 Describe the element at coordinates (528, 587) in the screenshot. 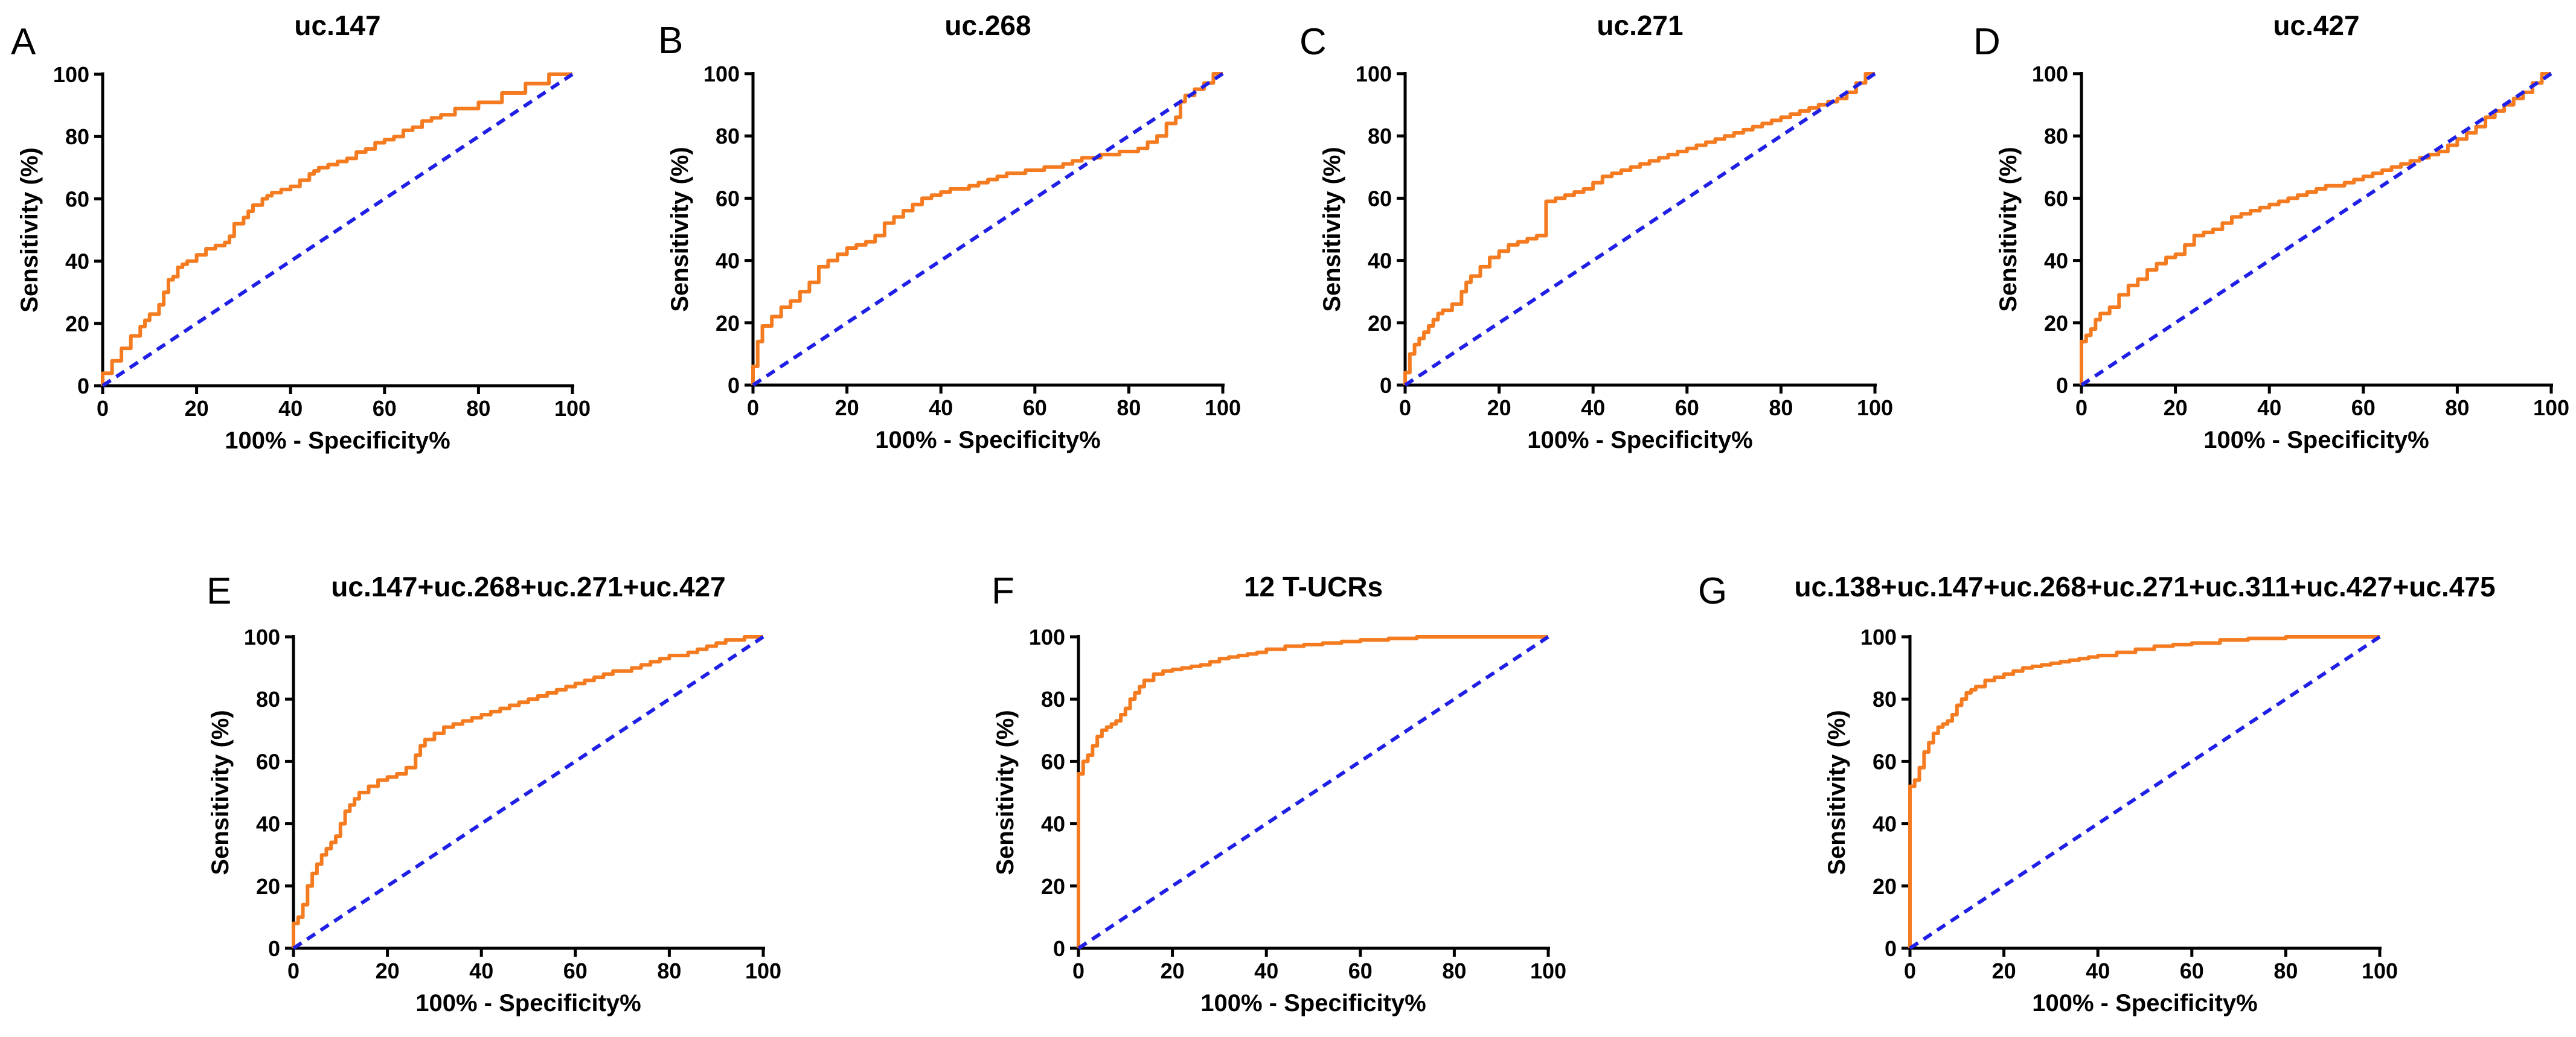

I see `chart-title: uc.147+uc.268+uc.271+uc.427` at that location.